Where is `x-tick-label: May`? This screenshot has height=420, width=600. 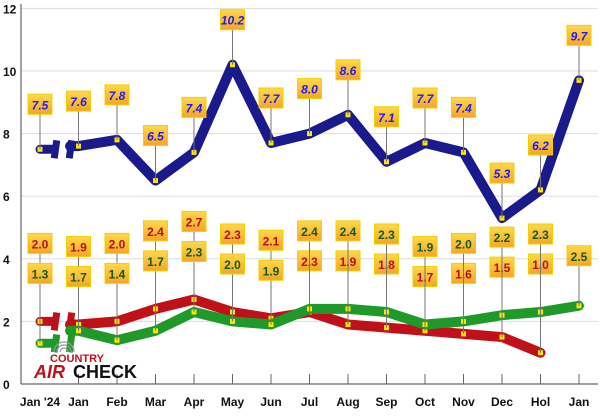 x-tick-label: May is located at coordinates (233, 402).